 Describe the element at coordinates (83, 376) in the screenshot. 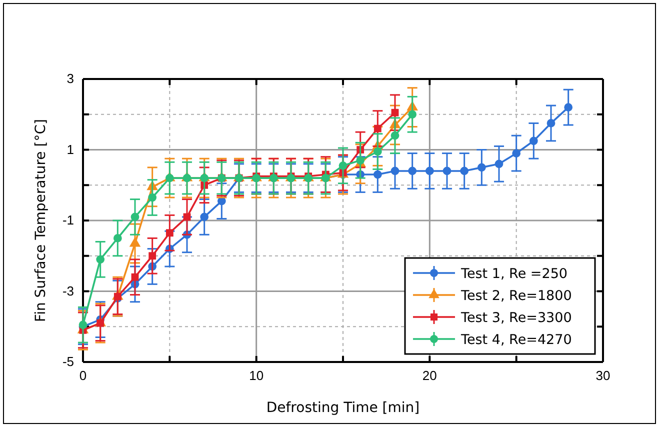

I see `x-tick-label: 0` at that location.